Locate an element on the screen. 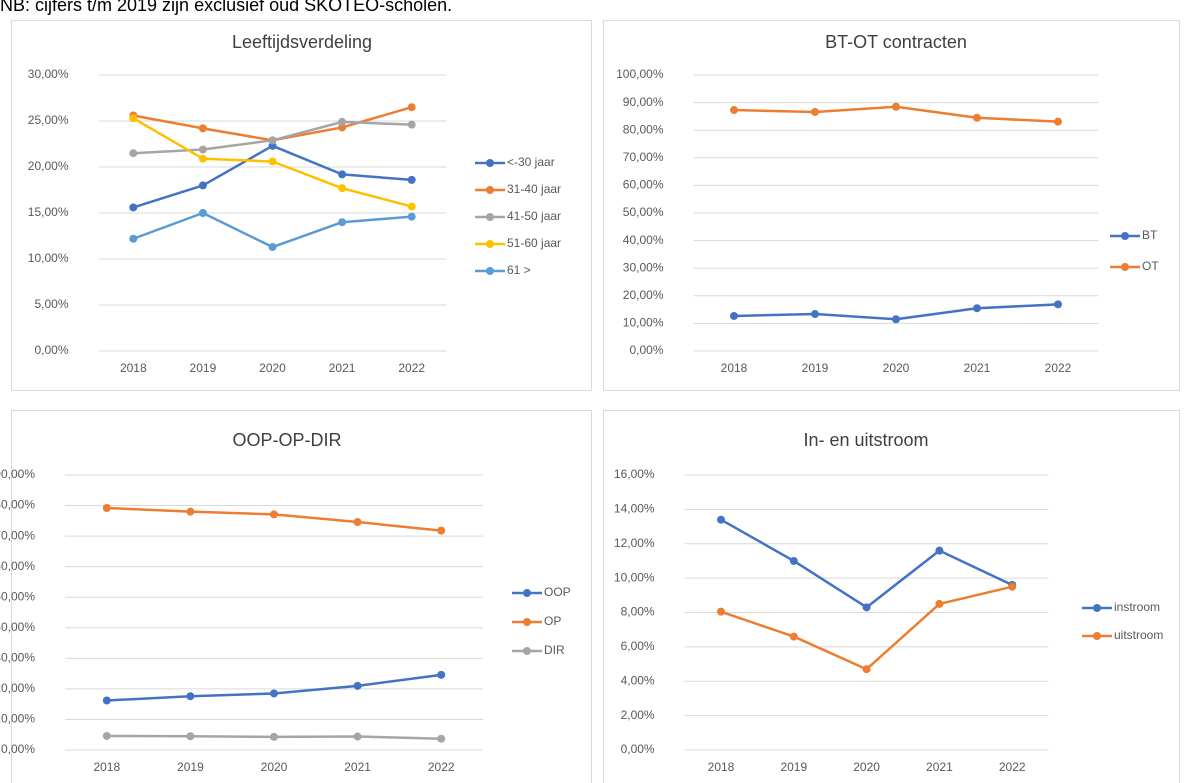 The image size is (1186, 783). chart-title: BT-OT contracten is located at coordinates (896, 42).